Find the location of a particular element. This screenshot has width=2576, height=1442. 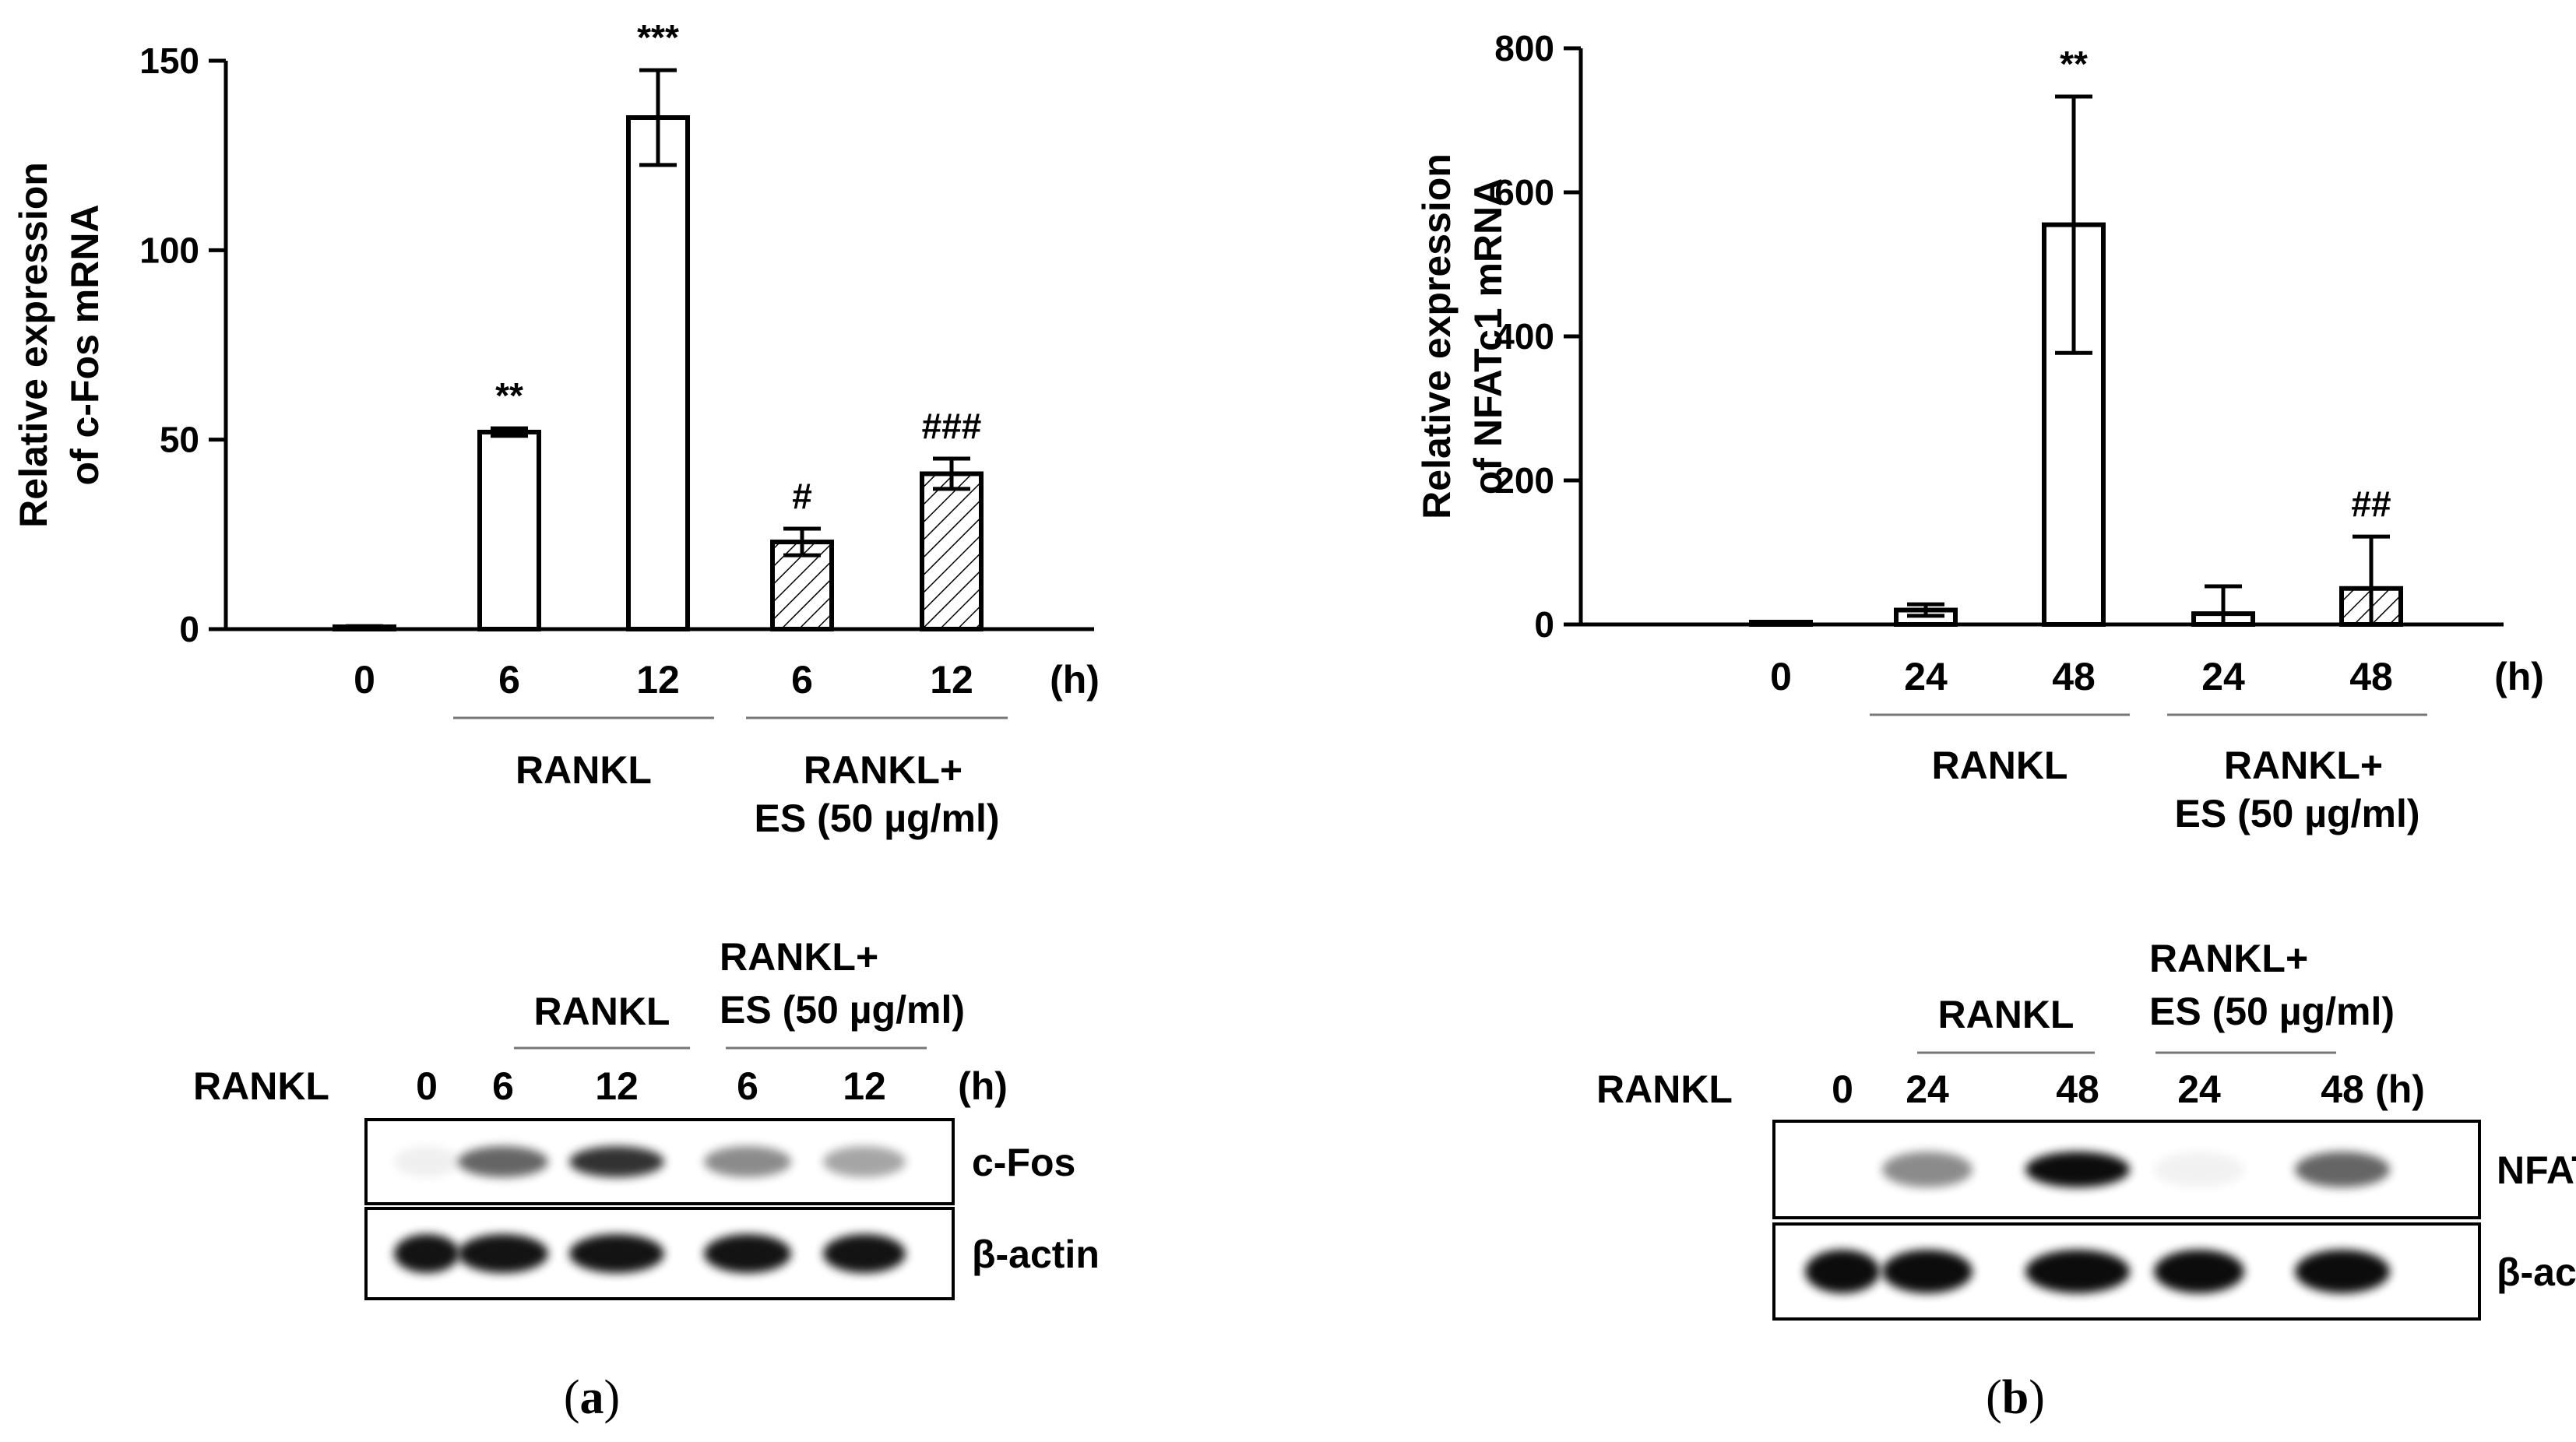

y-tick-label: 100 is located at coordinates (169, 250).